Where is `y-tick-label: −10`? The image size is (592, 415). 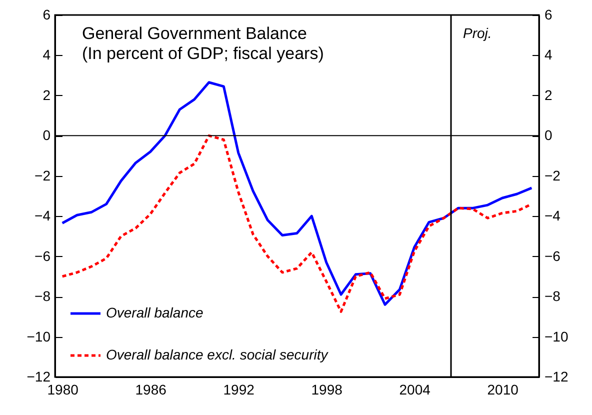
y-tick-label: −10 is located at coordinates (38, 336).